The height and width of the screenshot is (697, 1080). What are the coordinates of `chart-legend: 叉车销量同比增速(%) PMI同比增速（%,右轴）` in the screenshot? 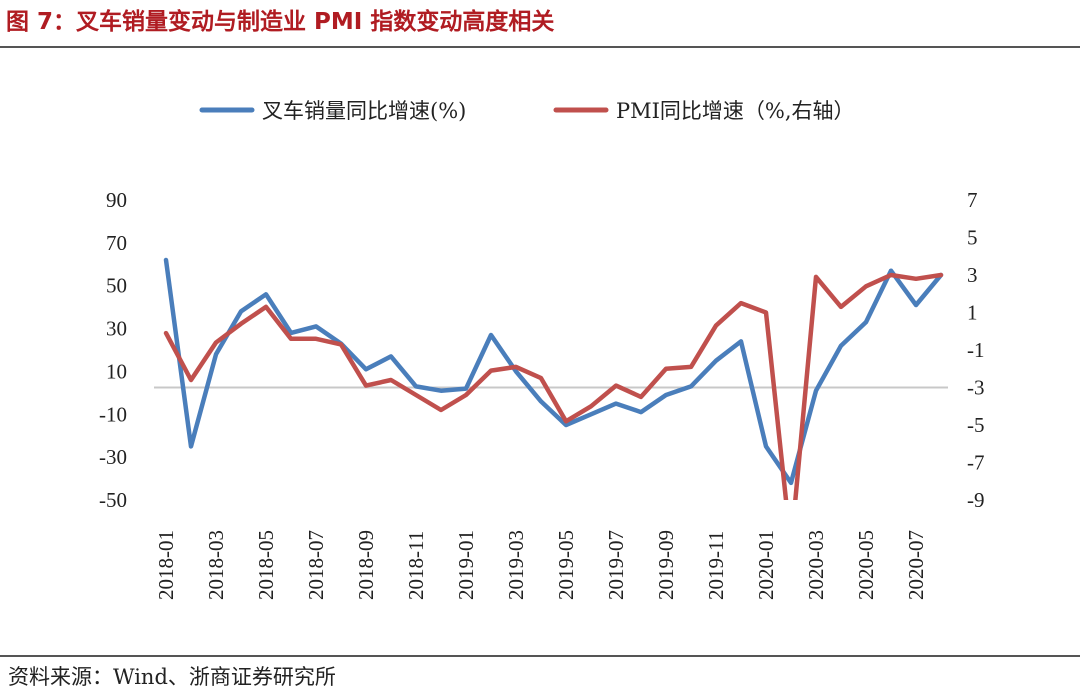 It's located at (527, 111).